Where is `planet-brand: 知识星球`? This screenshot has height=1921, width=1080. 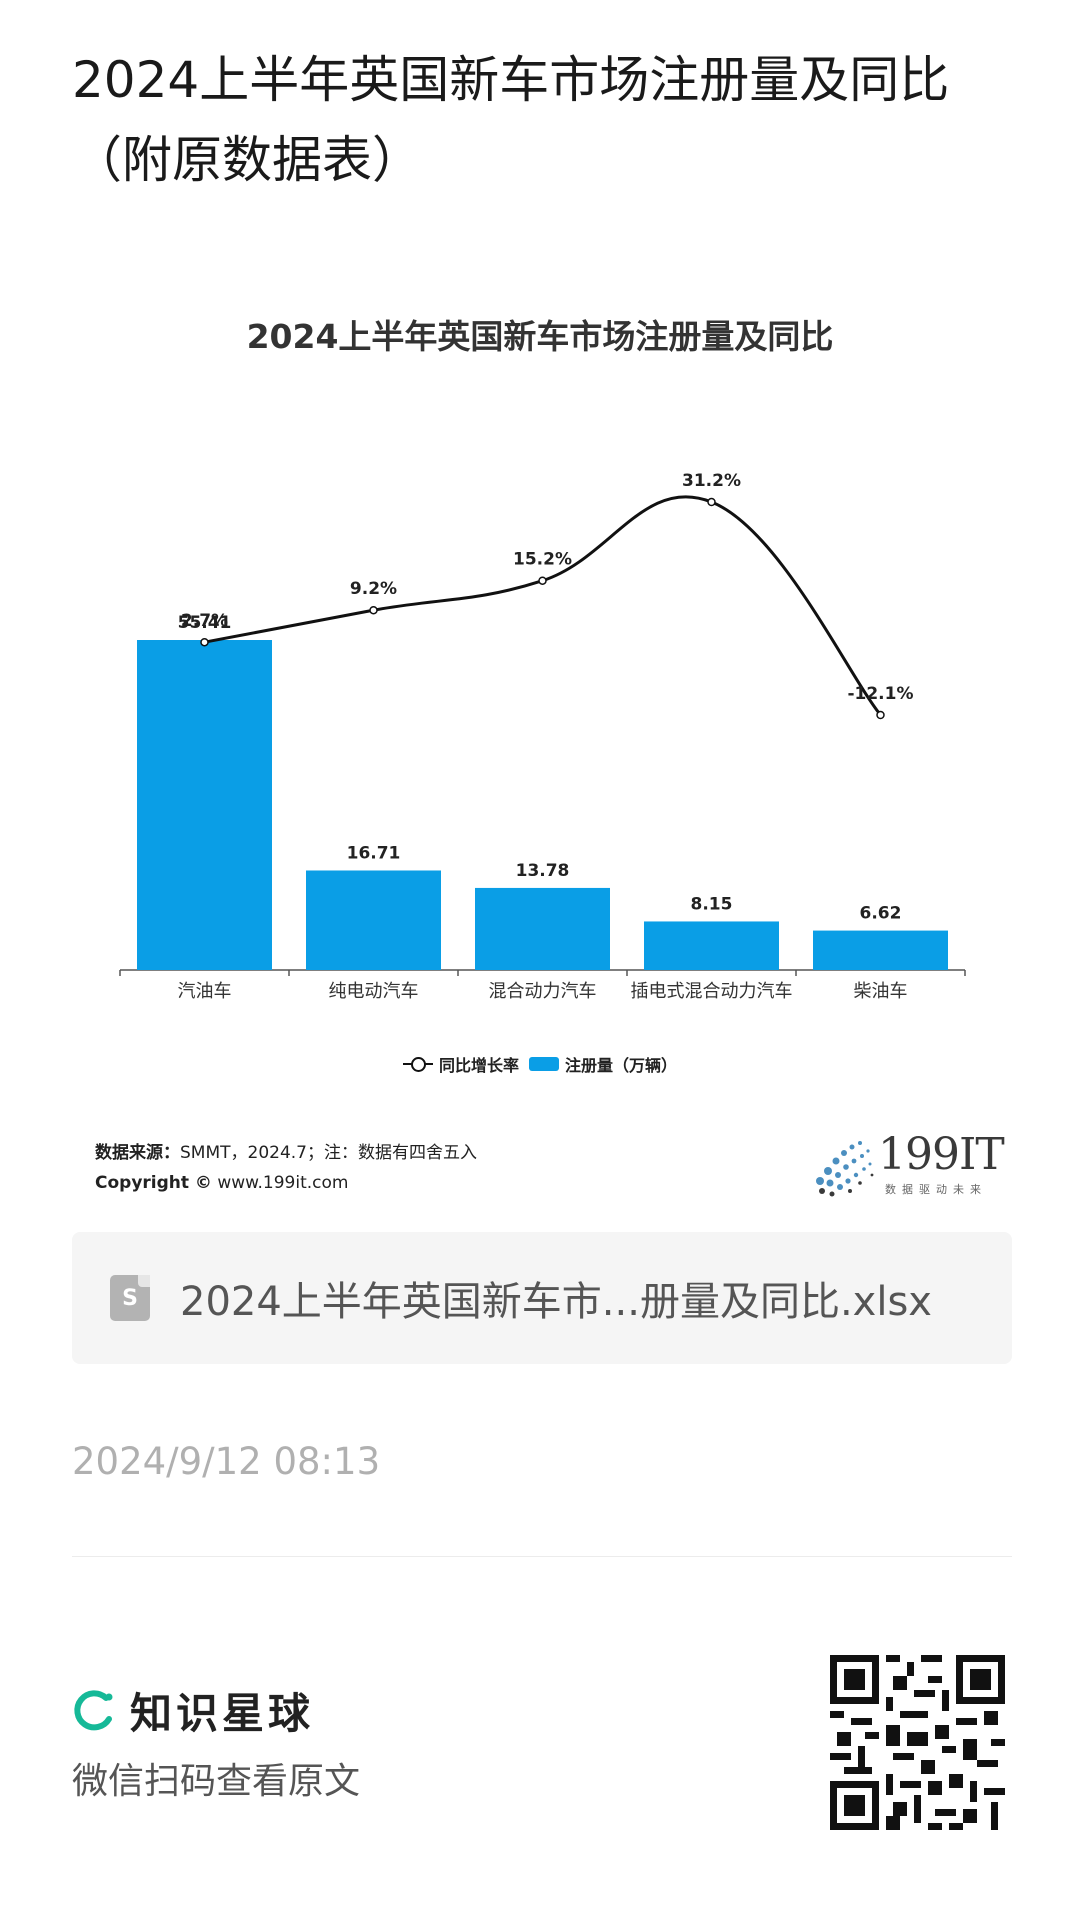
planet-brand: 知识星球 is located at coordinates (193, 1710).